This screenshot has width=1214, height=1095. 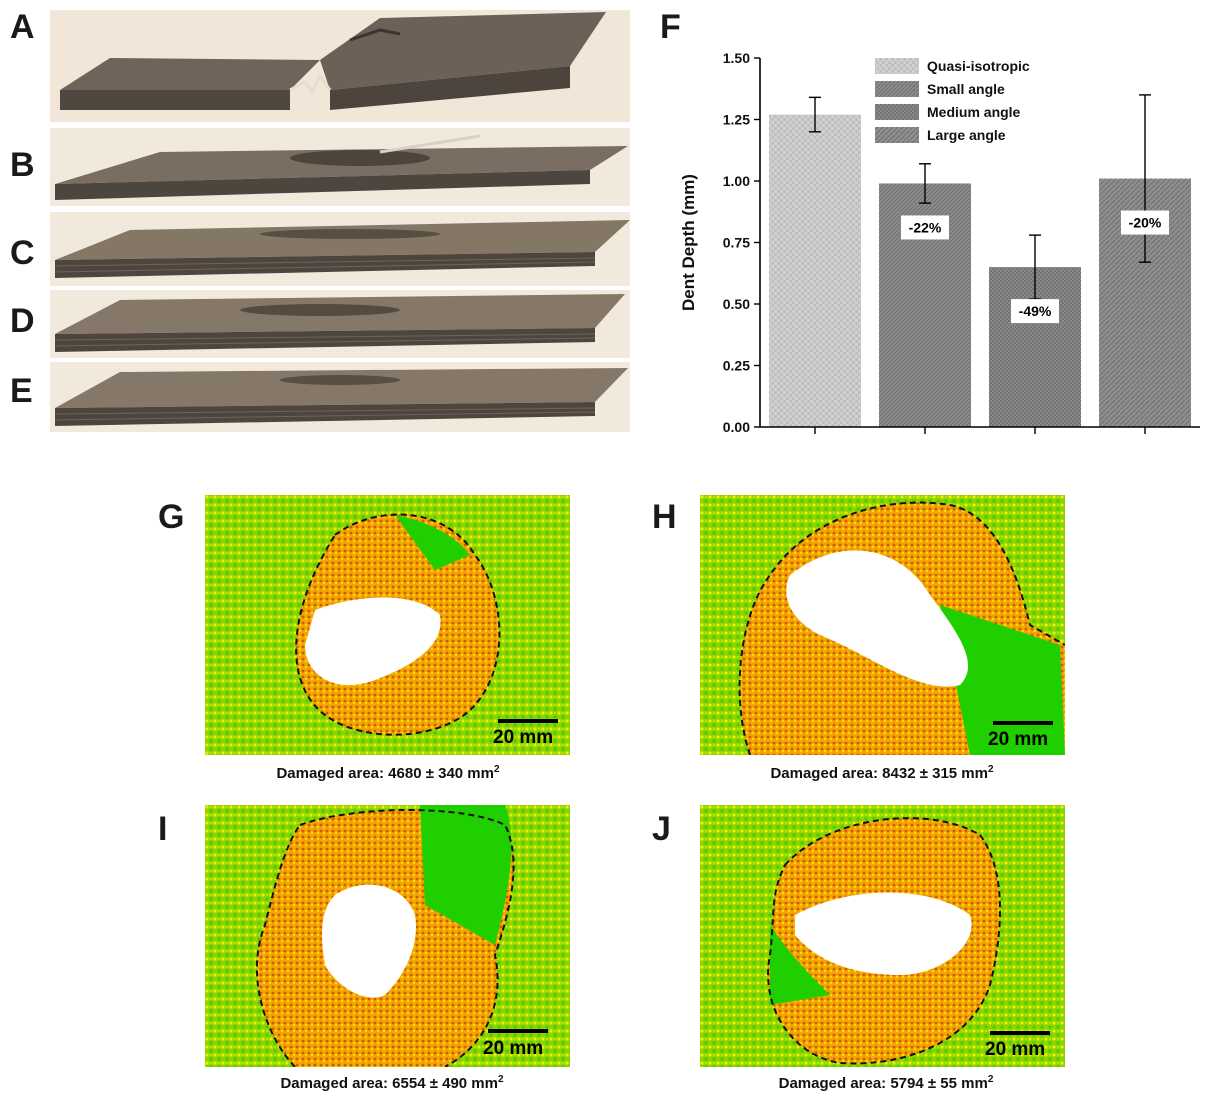 What do you see at coordinates (826, 773) in the screenshot?
I see `caption-h-prefix: Damaged area:` at bounding box center [826, 773].